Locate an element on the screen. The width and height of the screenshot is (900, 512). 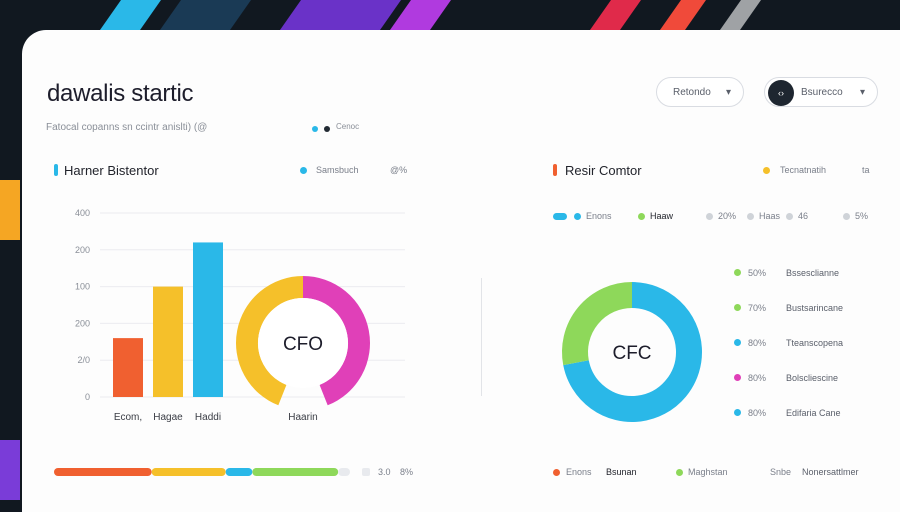
y-tick-label: 400 is located at coordinates (82, 213).